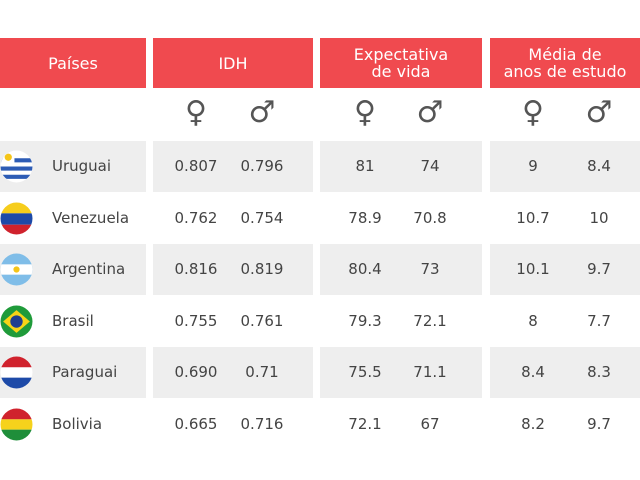  Describe the element at coordinates (599, 217) in the screenshot. I see `value-cell: 10` at that location.